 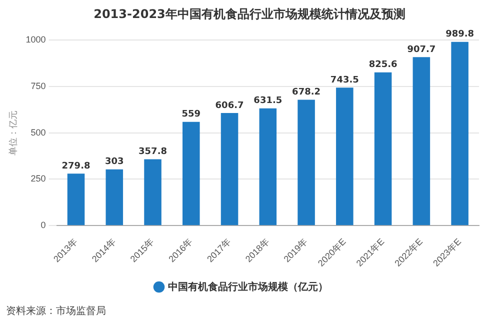 I want to click on data-label: 357.8, so click(x=153, y=152).